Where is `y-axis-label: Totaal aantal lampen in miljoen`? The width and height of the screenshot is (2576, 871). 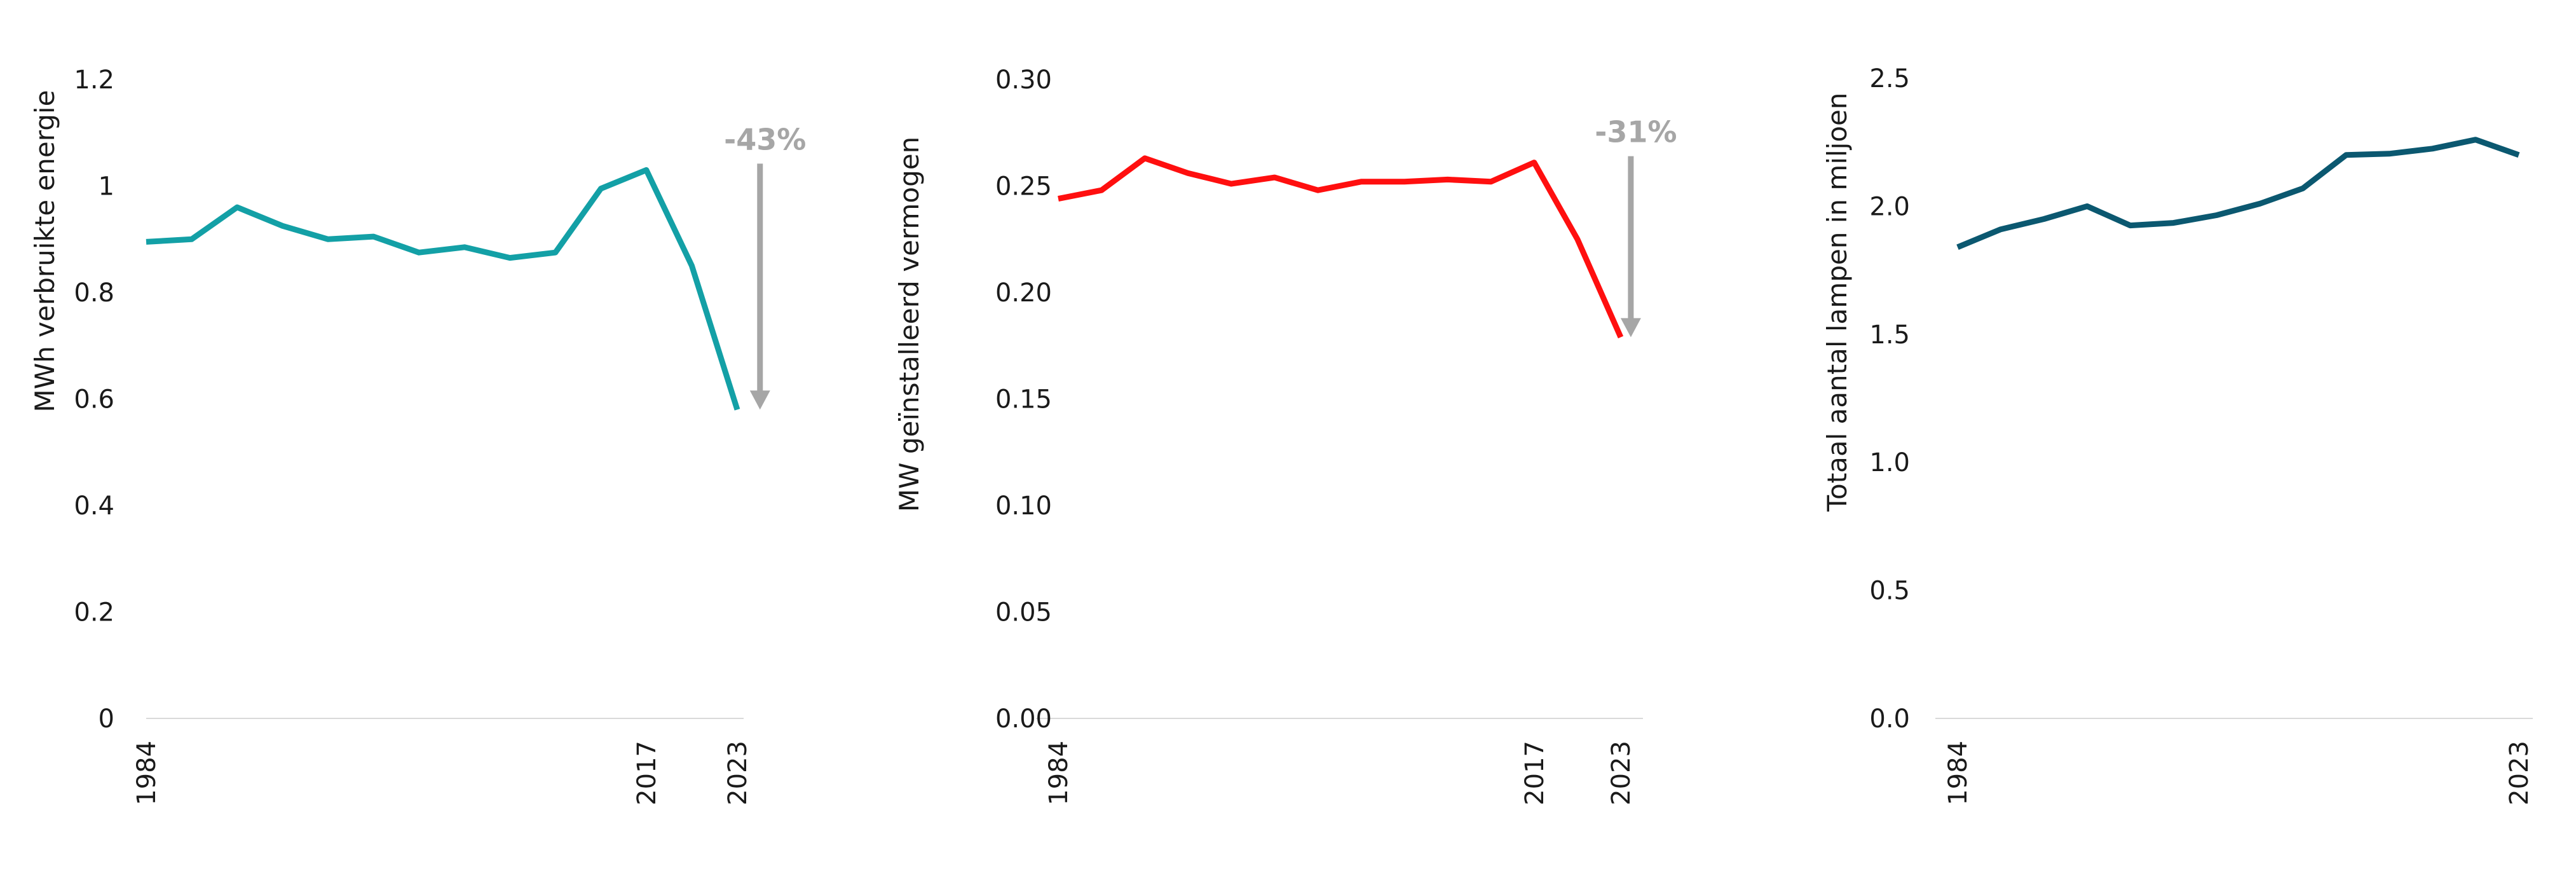 y-axis-label: Totaal aantal lampen in miljoen is located at coordinates (1837, 302).